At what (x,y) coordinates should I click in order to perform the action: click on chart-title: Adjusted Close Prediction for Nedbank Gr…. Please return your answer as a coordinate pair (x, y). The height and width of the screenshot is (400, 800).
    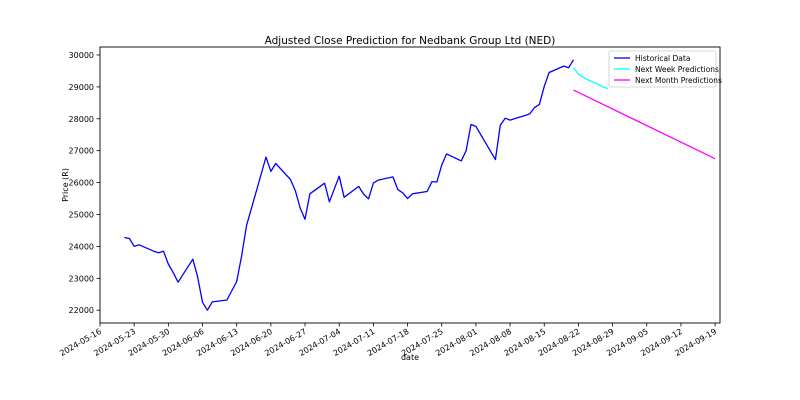
    Looking at the image, I should click on (410, 41).